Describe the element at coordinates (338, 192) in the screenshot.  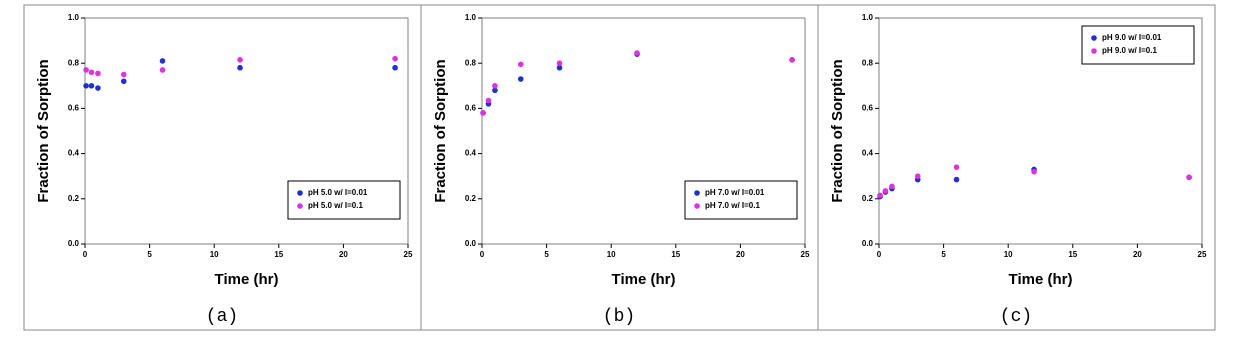
I see `legend-label: pH 5.0 w/ I=0.01` at that location.